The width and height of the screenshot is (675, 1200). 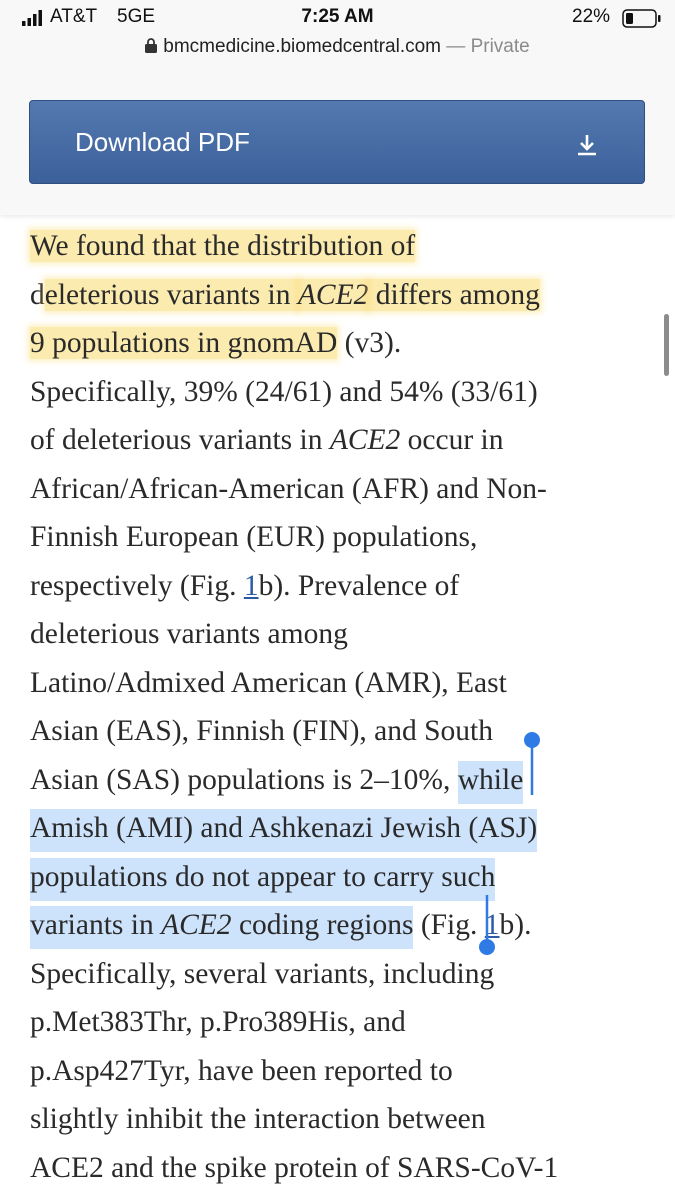 What do you see at coordinates (171, 294) in the screenshot?
I see `text-segment: eleterious variants in` at bounding box center [171, 294].